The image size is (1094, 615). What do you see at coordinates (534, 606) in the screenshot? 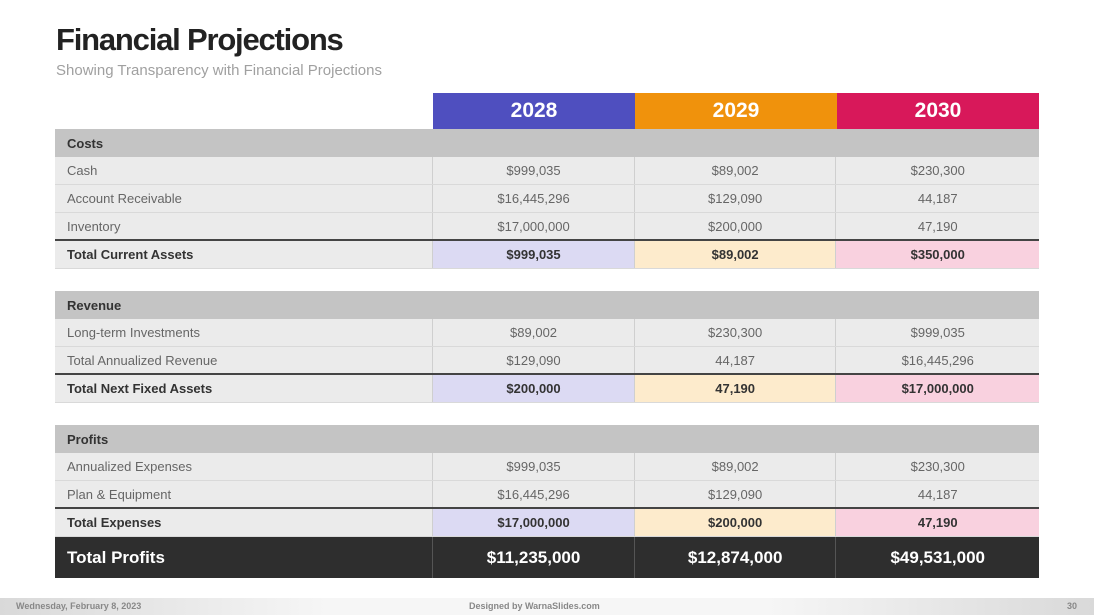
I see `footer-credit: Designed by WarnaSlides.com` at bounding box center [534, 606].